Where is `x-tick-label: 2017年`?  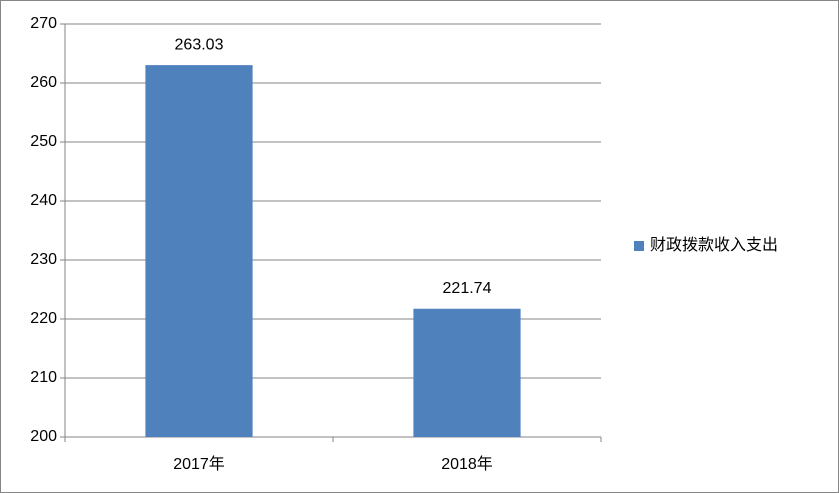 x-tick-label: 2017年 is located at coordinates (199, 464).